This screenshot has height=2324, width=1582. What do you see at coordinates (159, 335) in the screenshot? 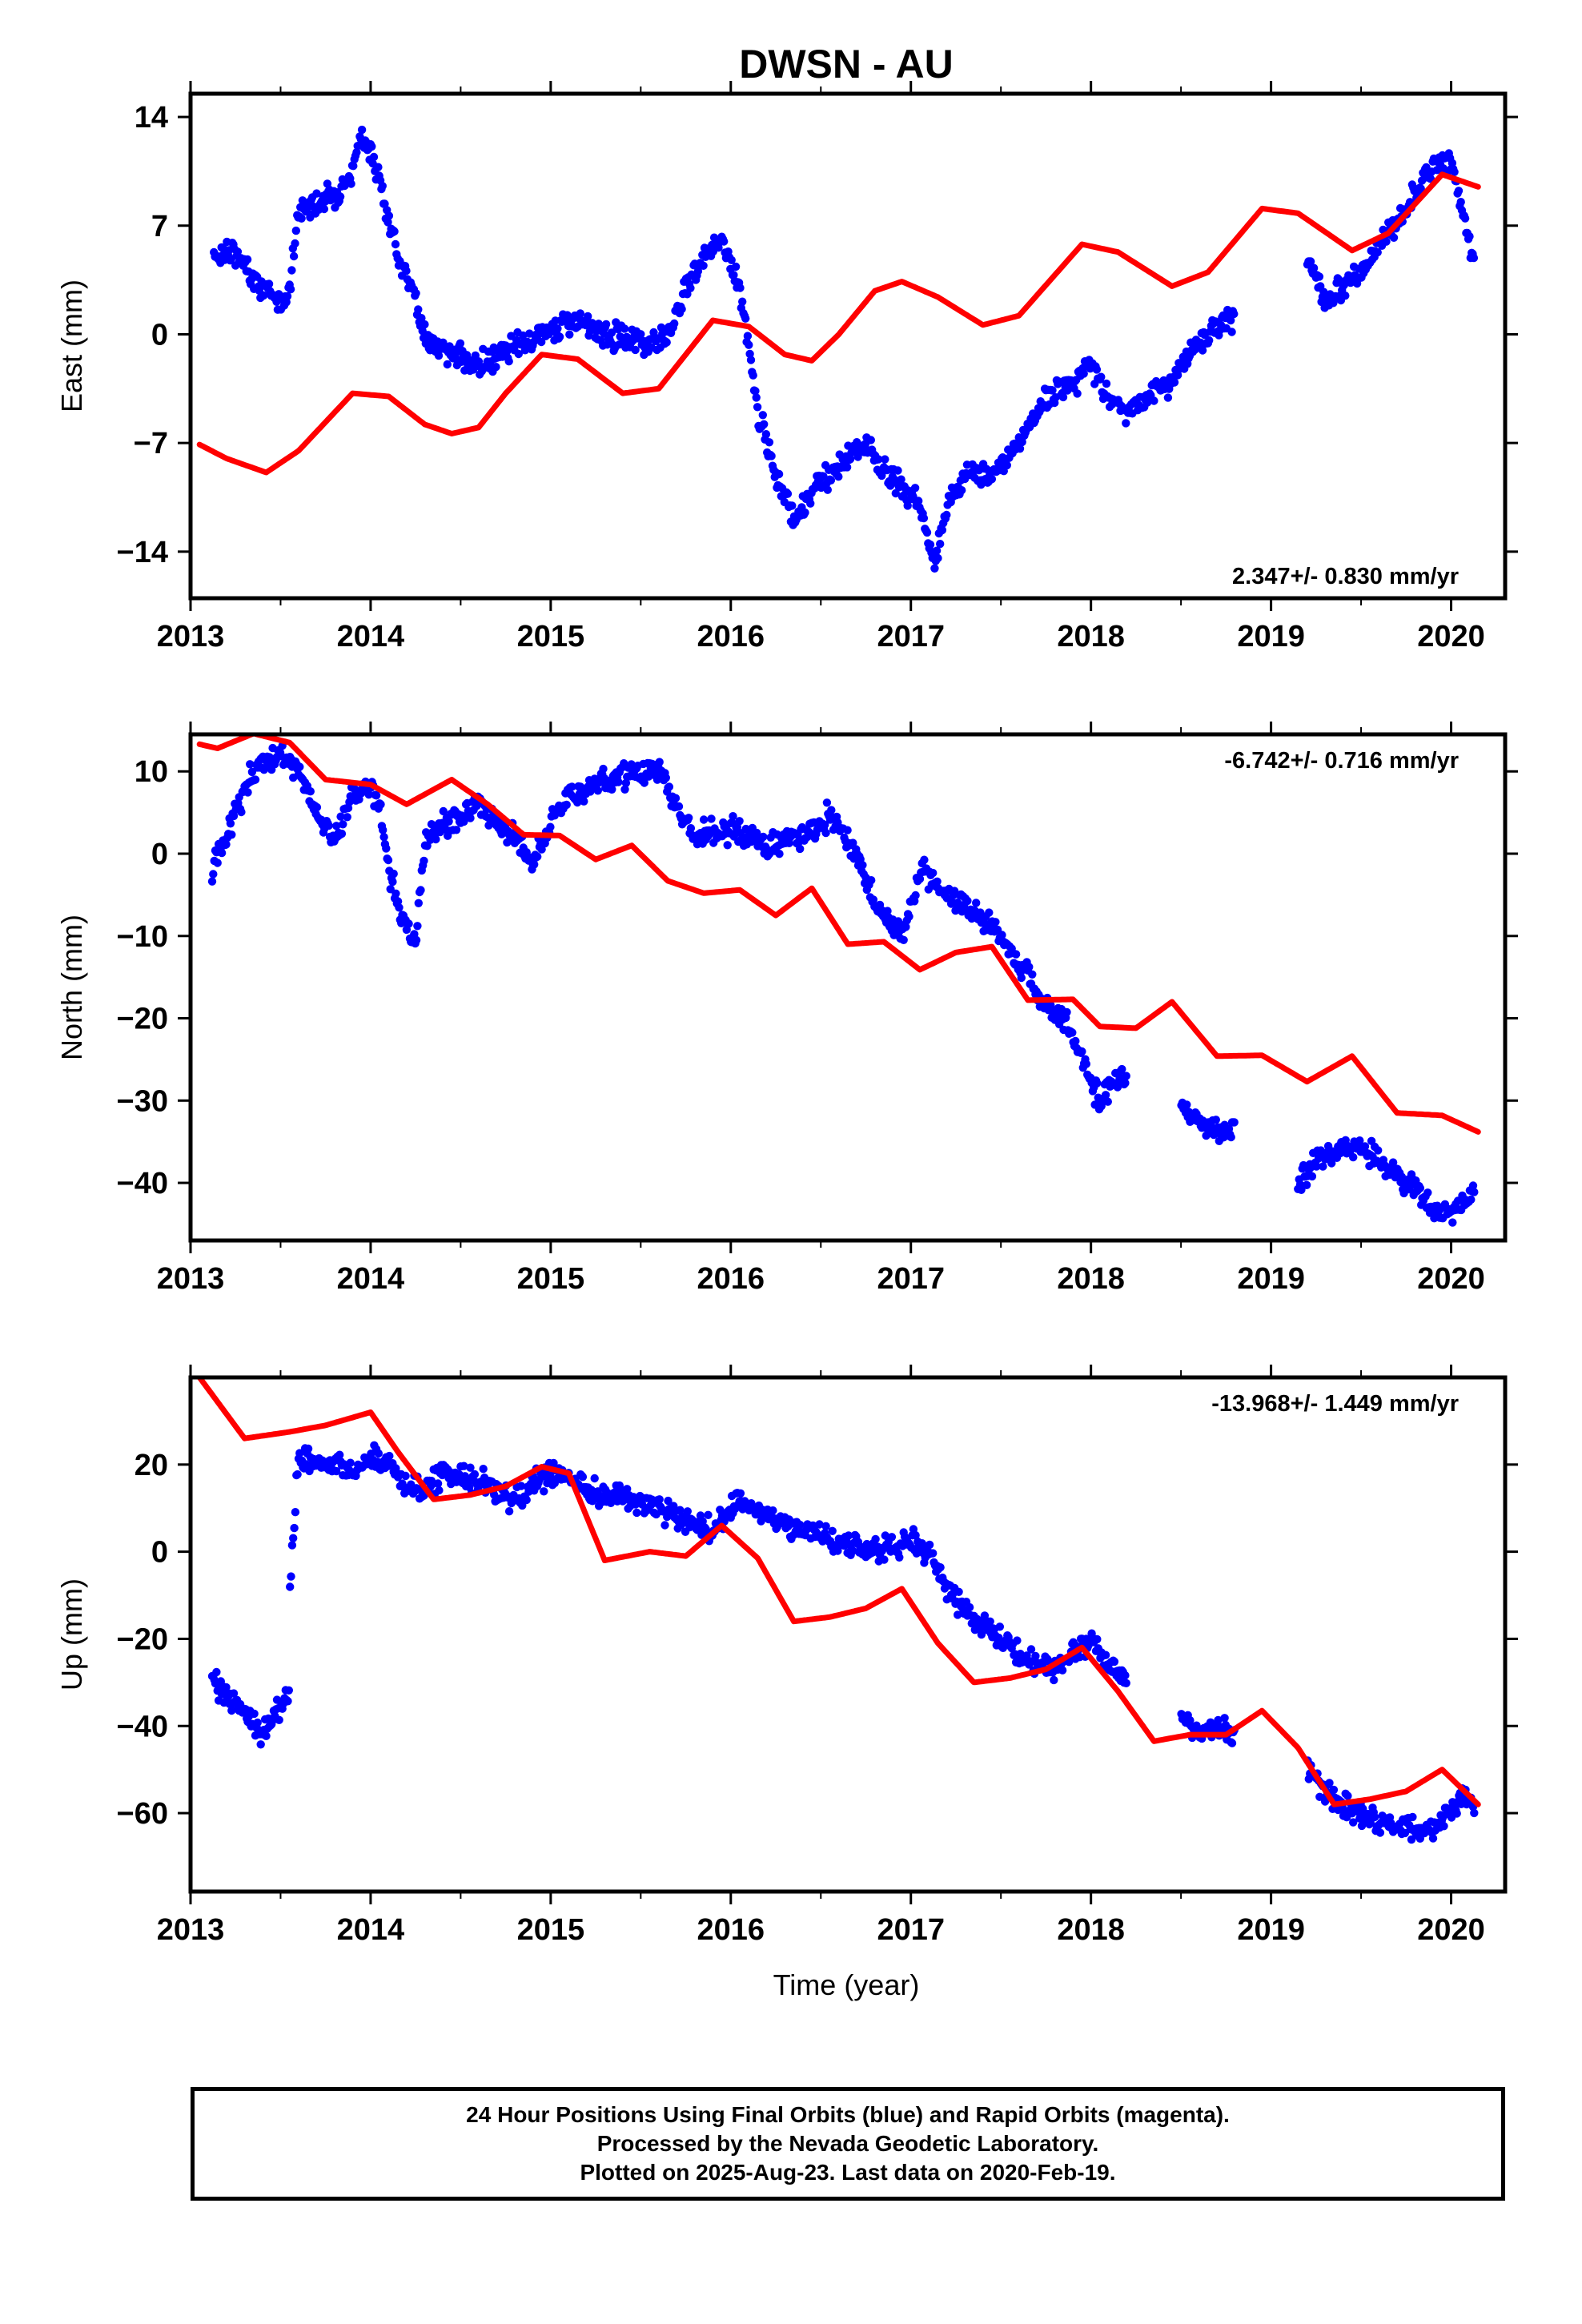
I see `y-tick-label: 0` at bounding box center [159, 335].